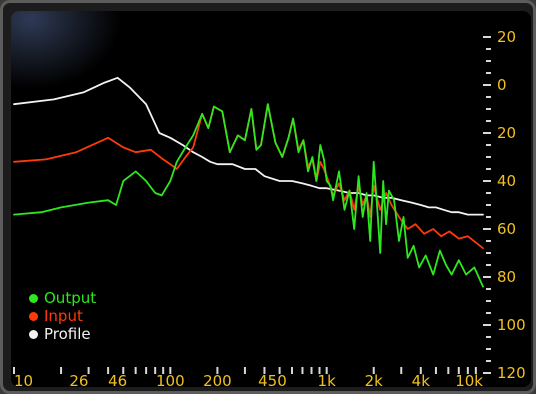 Image resolution: width=536 pixels, height=394 pixels. I want to click on legend-label-profile: Profile, so click(67, 334).